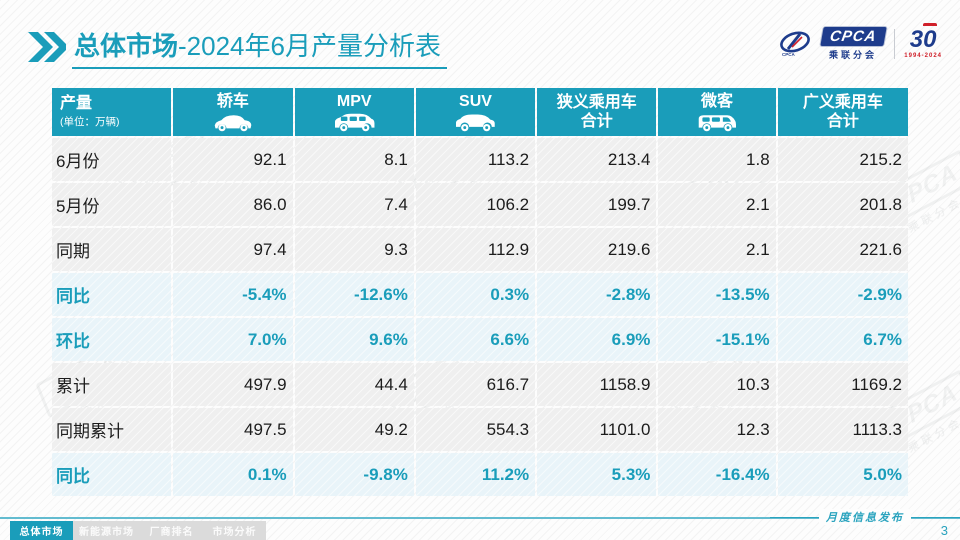 The height and width of the screenshot is (540, 960). I want to click on value-cell: 221.6, so click(842, 249).